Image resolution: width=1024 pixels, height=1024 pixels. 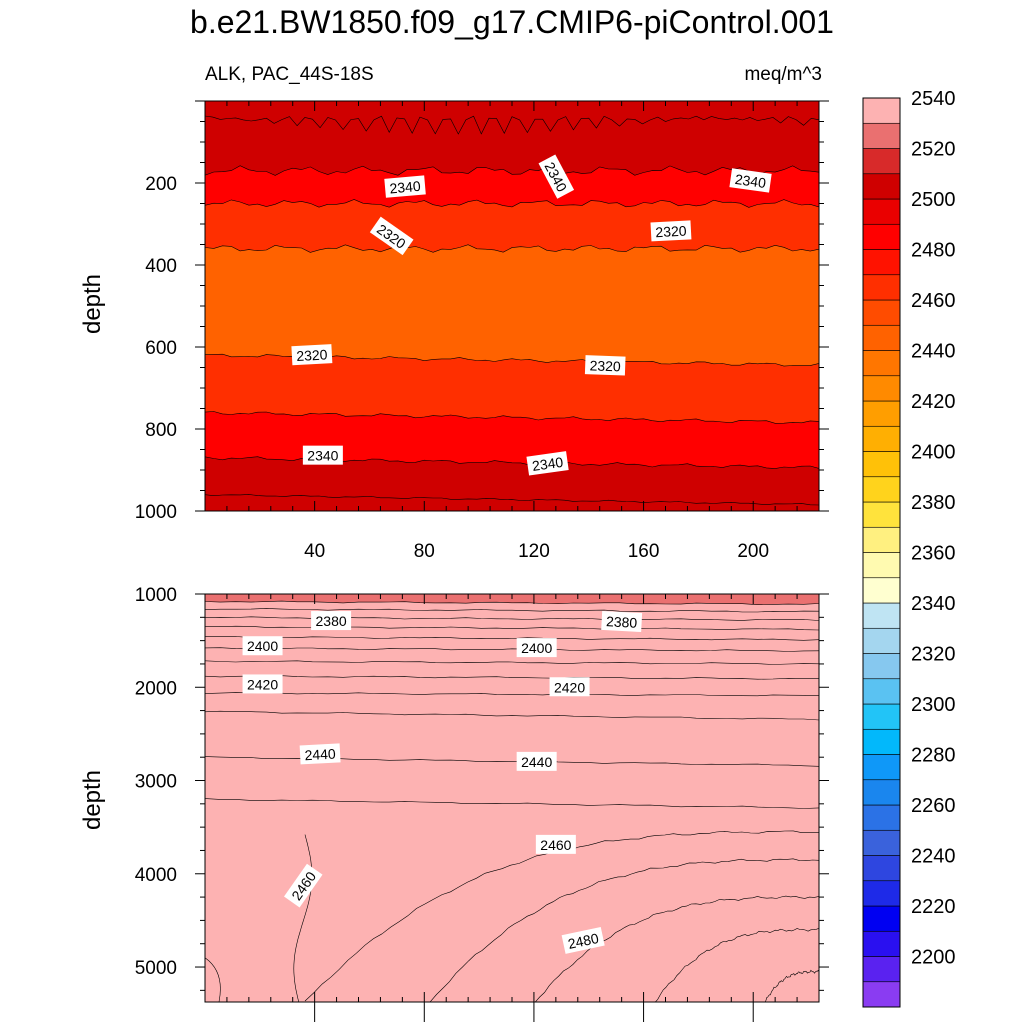 What do you see at coordinates (534, 551) in the screenshot?
I see `x-tick-label: 120` at bounding box center [534, 551].